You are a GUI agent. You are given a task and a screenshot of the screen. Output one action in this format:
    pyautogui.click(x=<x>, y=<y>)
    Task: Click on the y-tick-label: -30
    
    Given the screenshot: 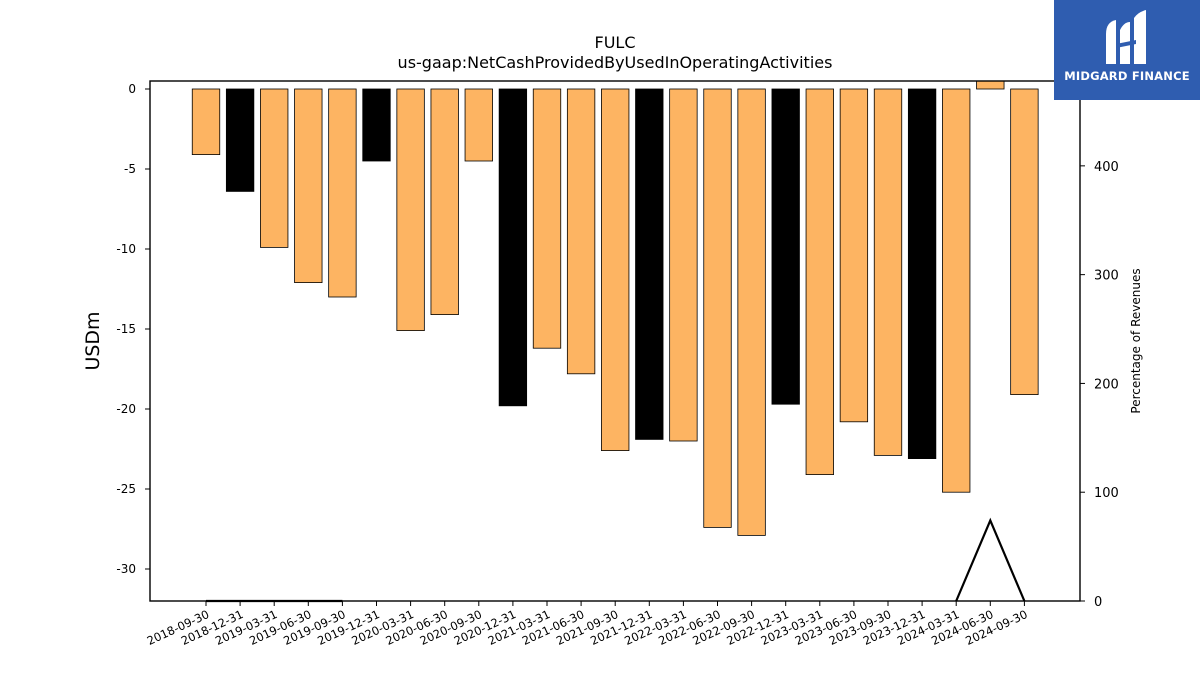 What is the action you would take?
    pyautogui.click(x=126, y=569)
    